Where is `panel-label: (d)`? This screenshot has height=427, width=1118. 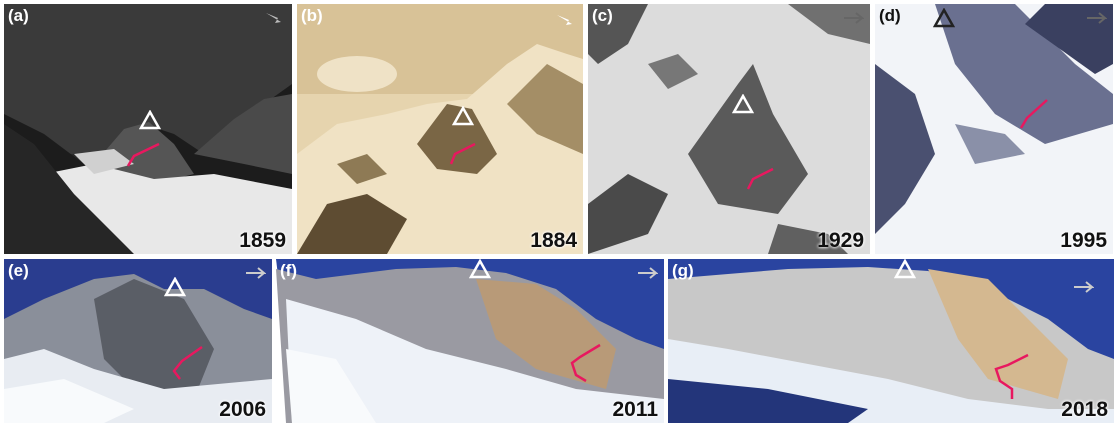
panel-label: (d) is located at coordinates (890, 15).